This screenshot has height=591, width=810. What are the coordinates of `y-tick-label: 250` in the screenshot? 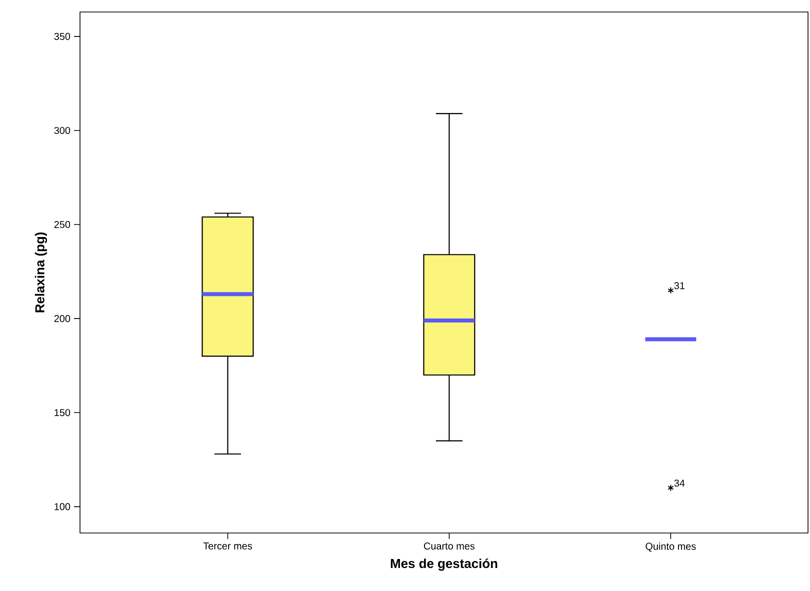 It's located at (62, 224).